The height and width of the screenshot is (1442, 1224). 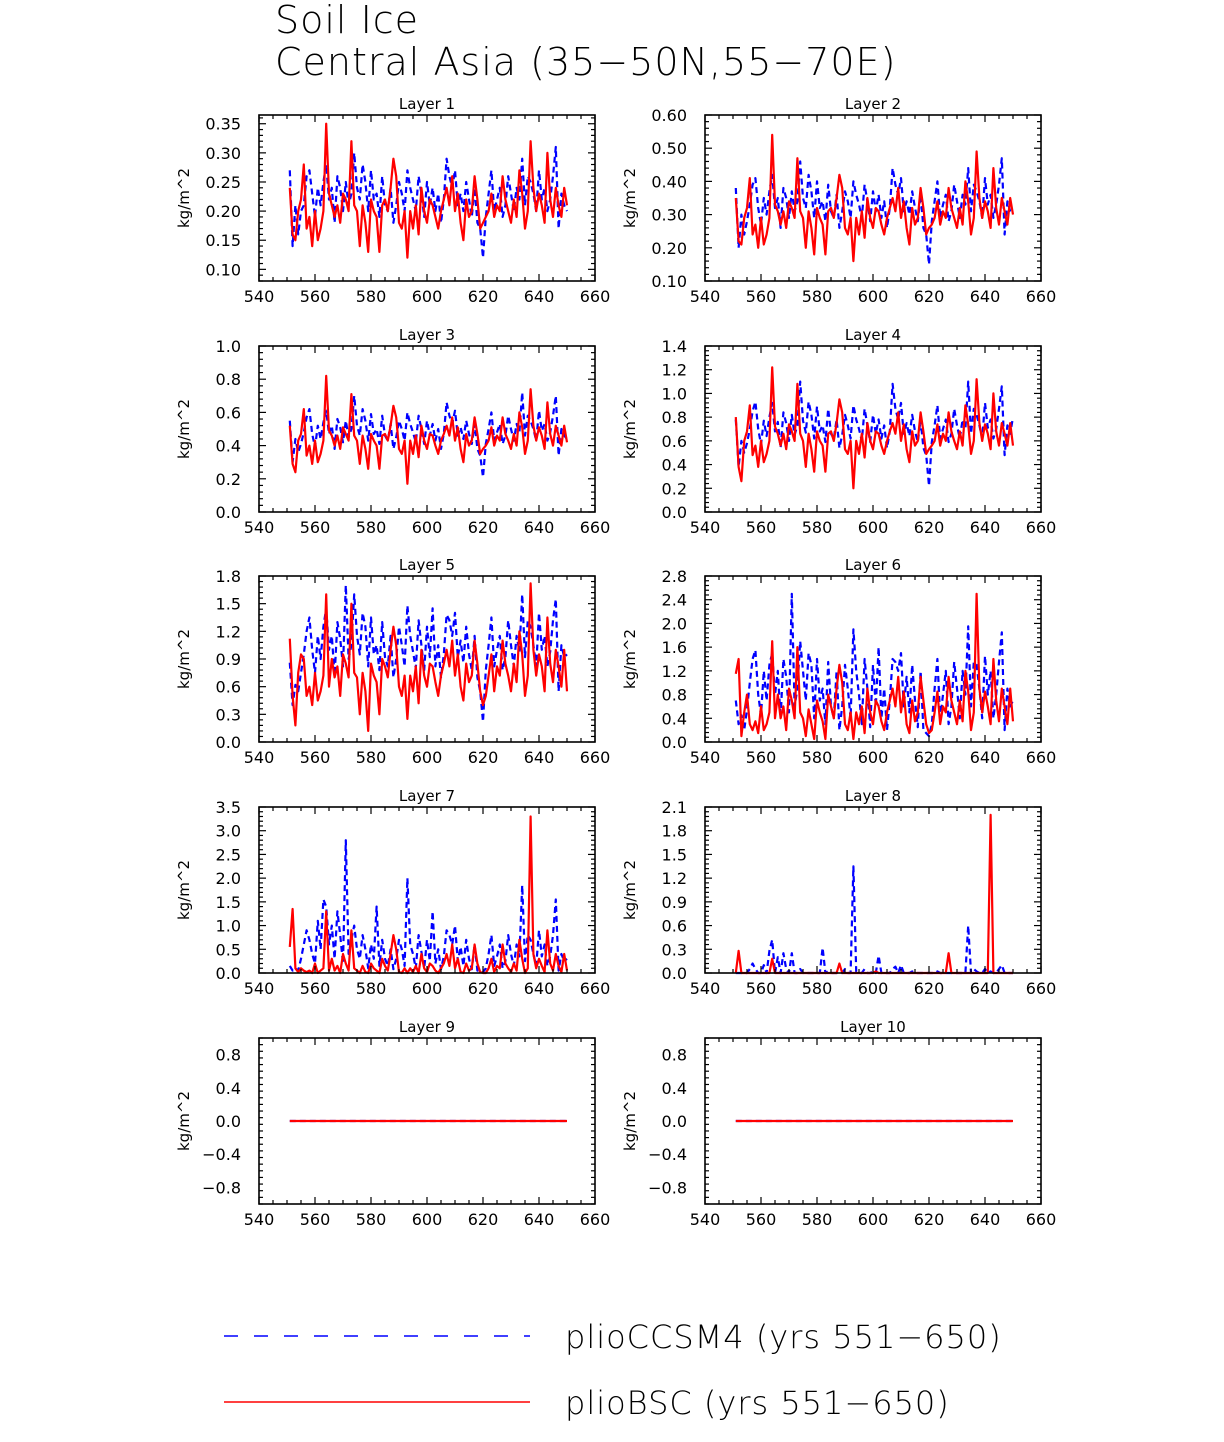 I want to click on y-tick-label: −0.8, so click(x=221, y=1187).